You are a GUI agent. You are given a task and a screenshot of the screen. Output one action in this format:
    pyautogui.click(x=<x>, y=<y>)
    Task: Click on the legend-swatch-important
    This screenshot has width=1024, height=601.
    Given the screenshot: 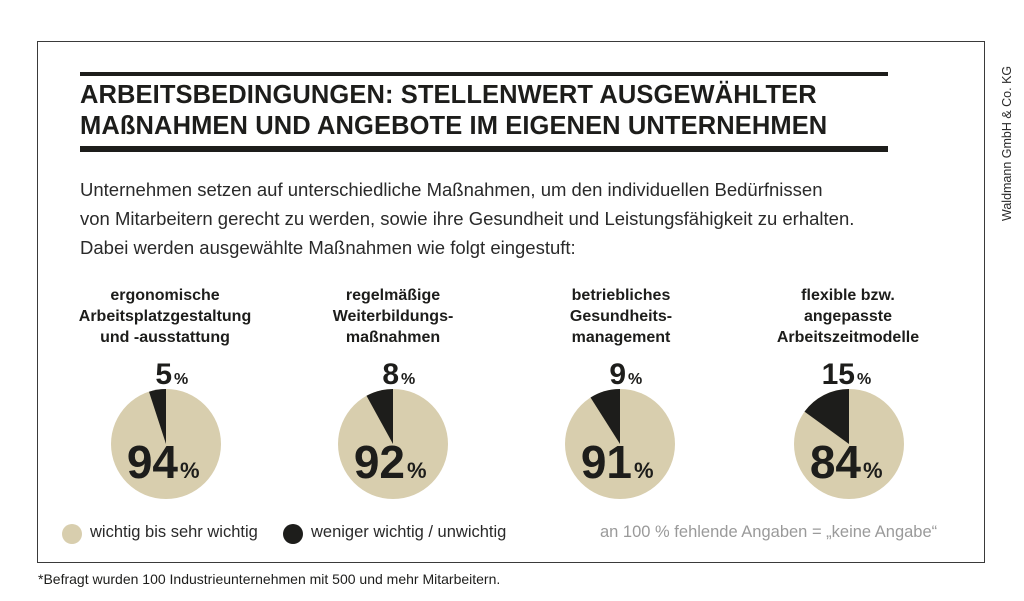 What is the action you would take?
    pyautogui.click(x=72, y=534)
    